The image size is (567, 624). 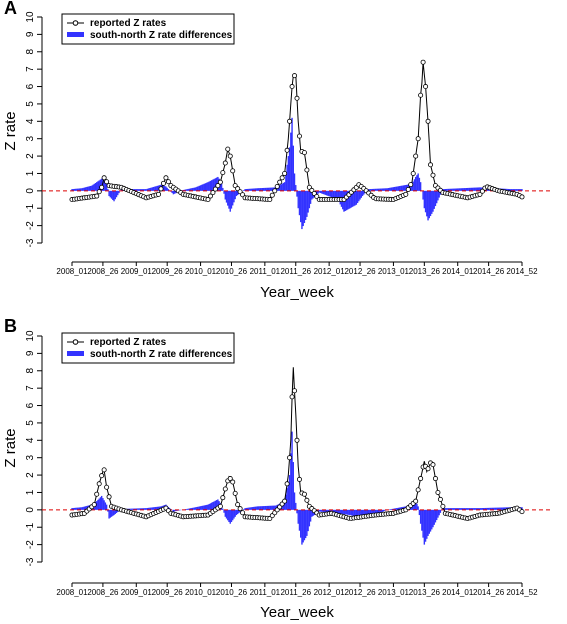 What do you see at coordinates (295, 271) in the screenshot?
I see `x-tick-label: 2011_26` at bounding box center [295, 271].